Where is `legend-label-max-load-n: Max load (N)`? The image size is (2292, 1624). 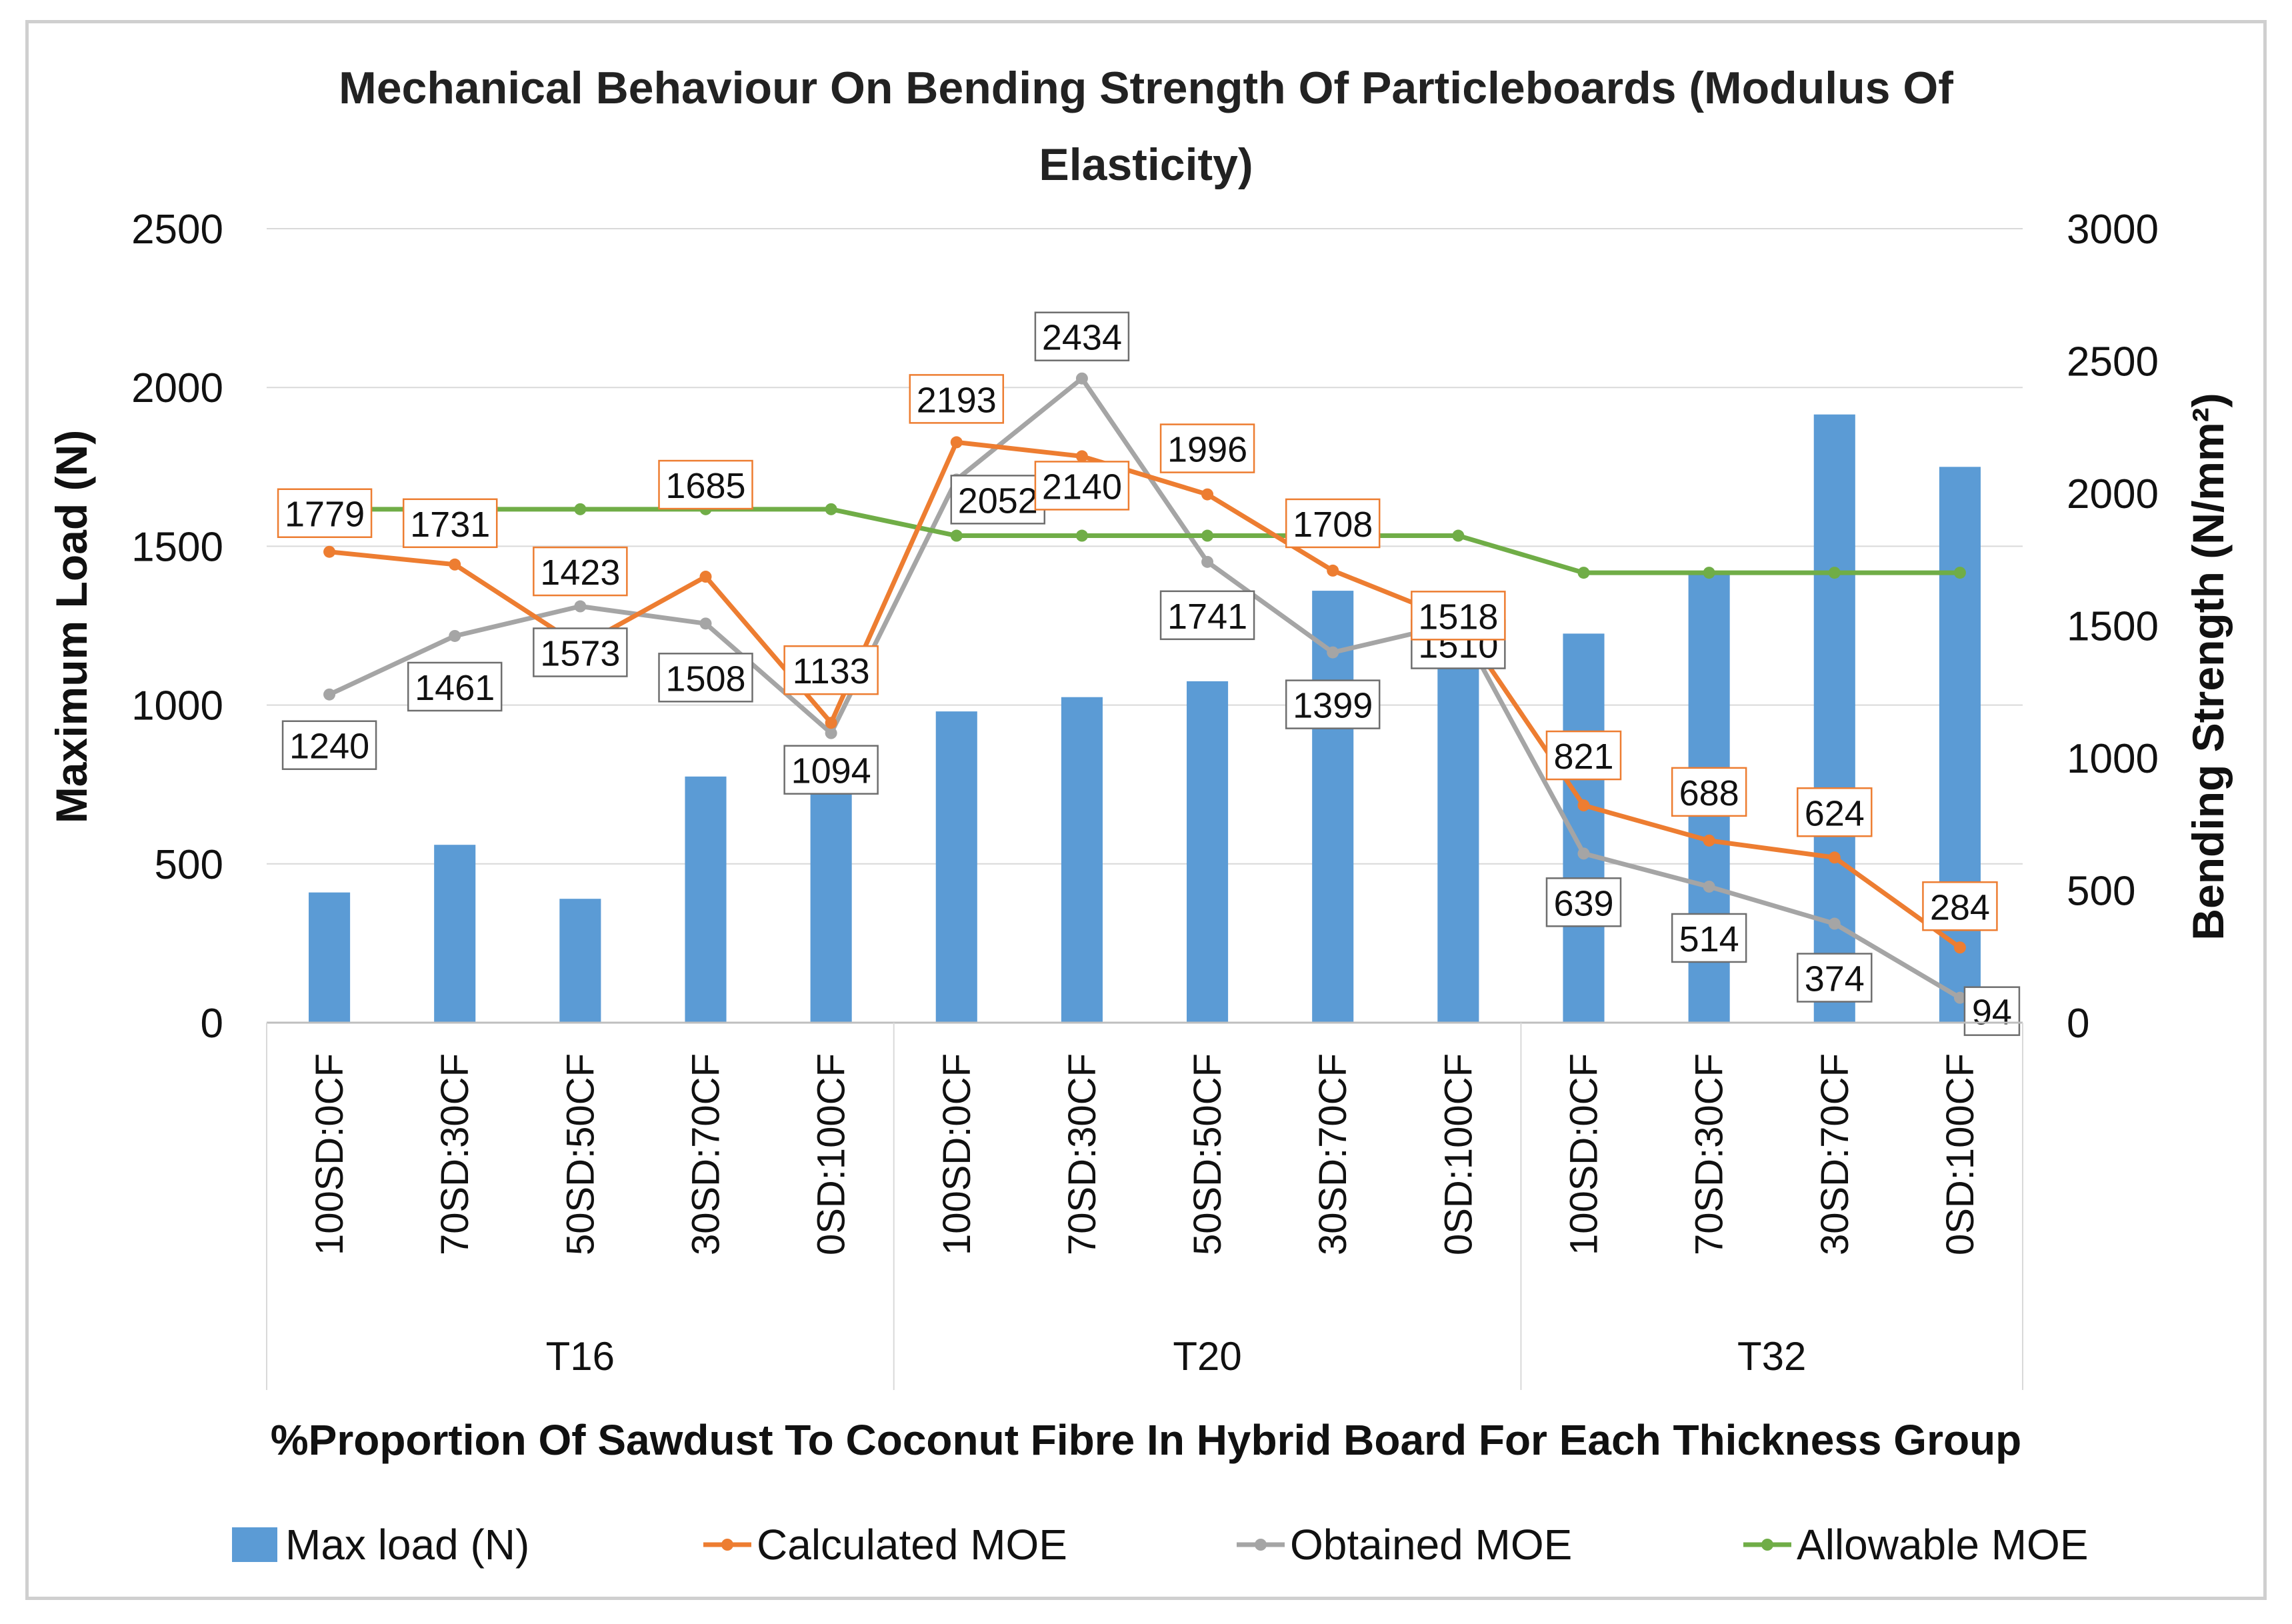 legend-label-max-load-n: Max load (N) is located at coordinates (407, 1545).